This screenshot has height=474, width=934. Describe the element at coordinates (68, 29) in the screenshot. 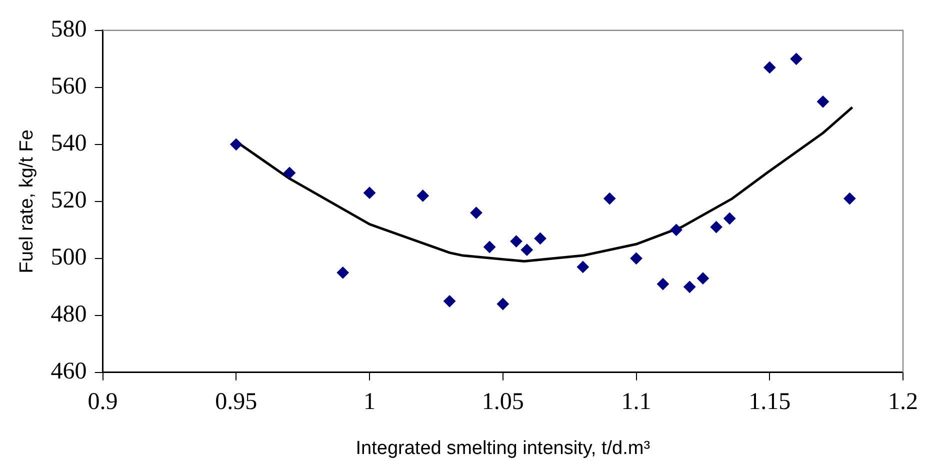

I see `y-tick-label: 580` at that location.